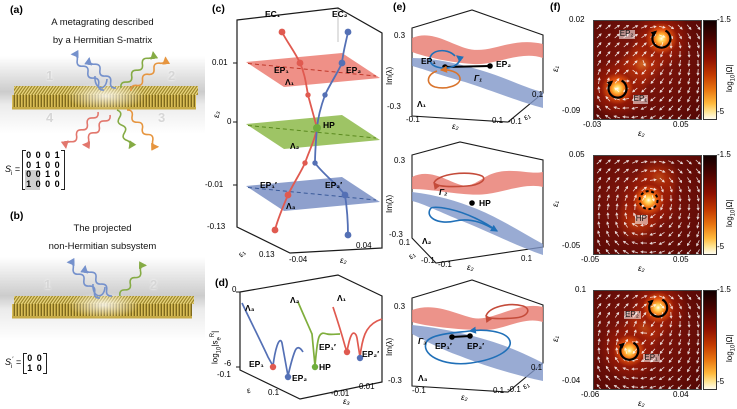  I want to click on gamma2-loop-blue-out, so click(463, 219).